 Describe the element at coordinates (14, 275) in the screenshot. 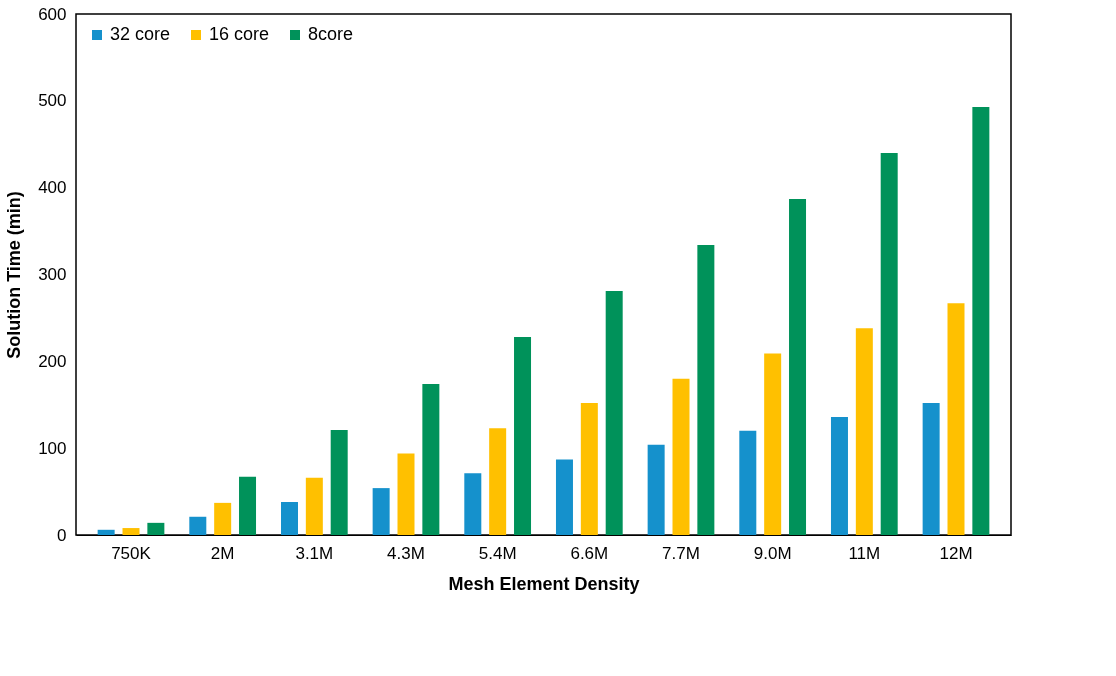

I see `y-axis-title: Solution Time (min)` at that location.